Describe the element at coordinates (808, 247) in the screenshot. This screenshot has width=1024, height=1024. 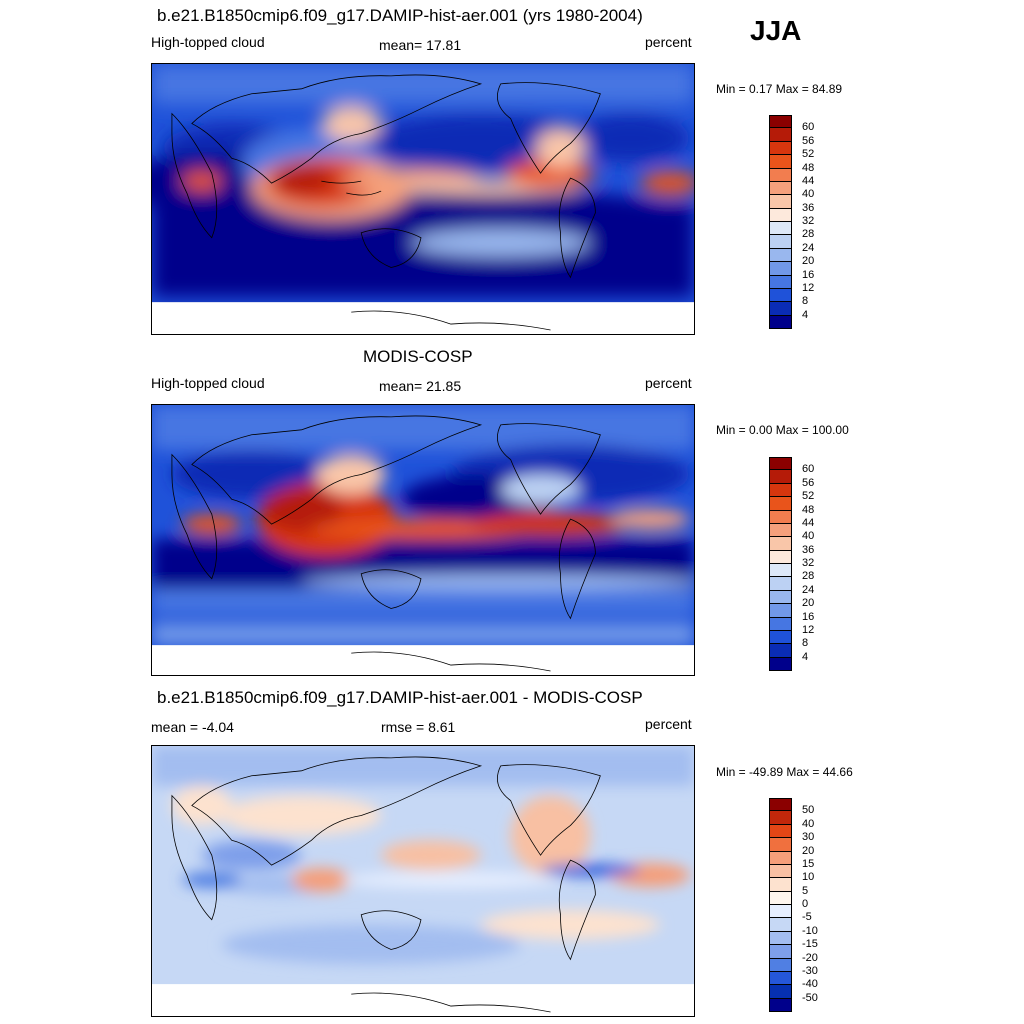
I see `colorbar-tick-label: 24` at that location.